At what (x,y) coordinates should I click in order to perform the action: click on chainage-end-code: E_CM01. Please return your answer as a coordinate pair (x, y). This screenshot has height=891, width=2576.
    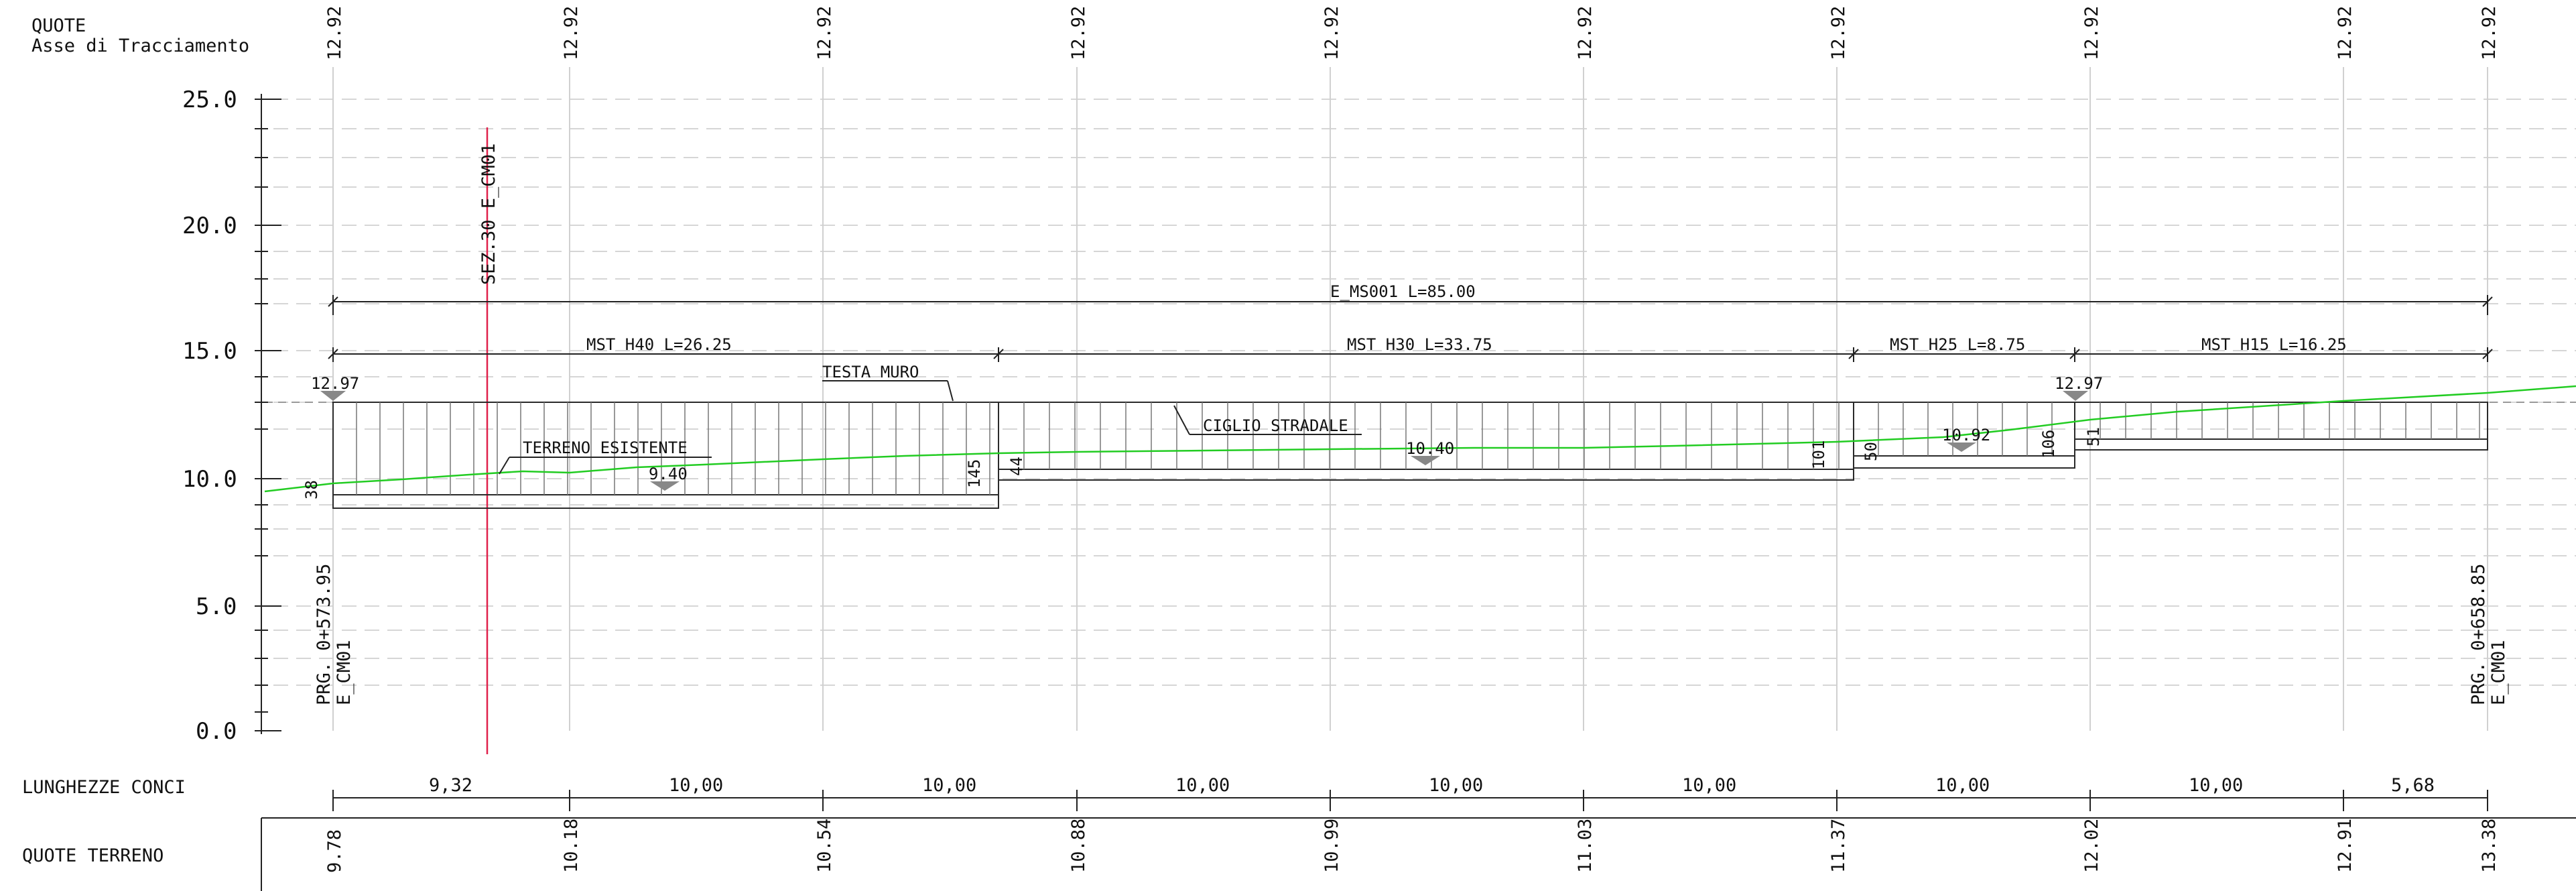
    Looking at the image, I should click on (2498, 672).